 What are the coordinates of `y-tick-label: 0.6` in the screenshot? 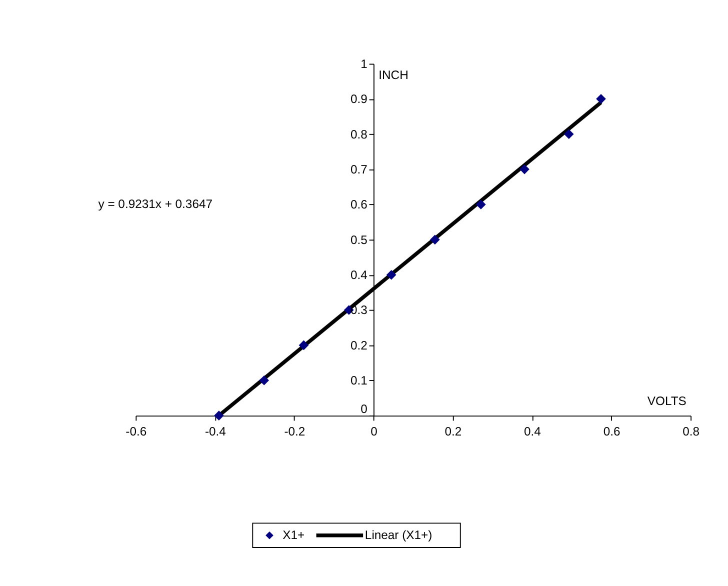 It's located at (359, 205).